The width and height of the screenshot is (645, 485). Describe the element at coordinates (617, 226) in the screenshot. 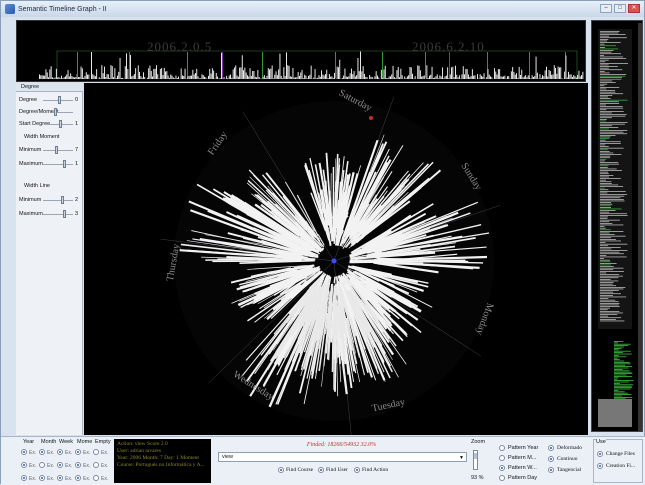

I see `vertical-overview` at that location.